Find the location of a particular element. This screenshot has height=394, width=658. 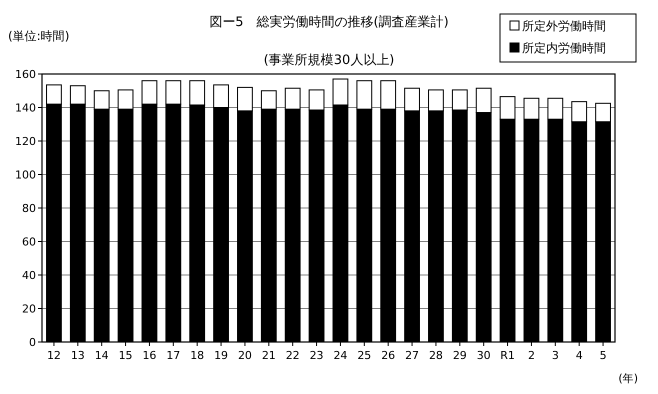

x-tick-label: 5 is located at coordinates (603, 355).